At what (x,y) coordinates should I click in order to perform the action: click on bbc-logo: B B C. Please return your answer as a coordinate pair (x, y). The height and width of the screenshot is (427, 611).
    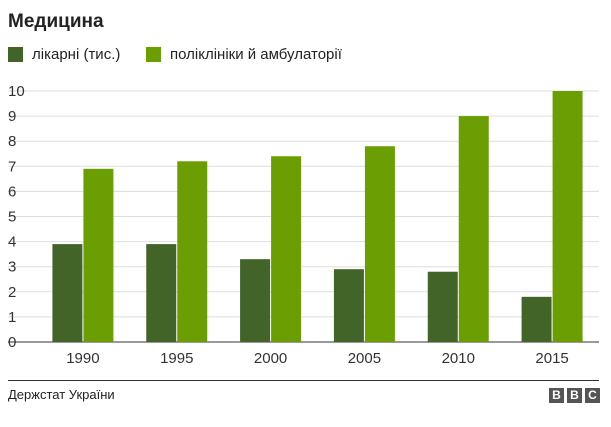
    Looking at the image, I should click on (574, 395).